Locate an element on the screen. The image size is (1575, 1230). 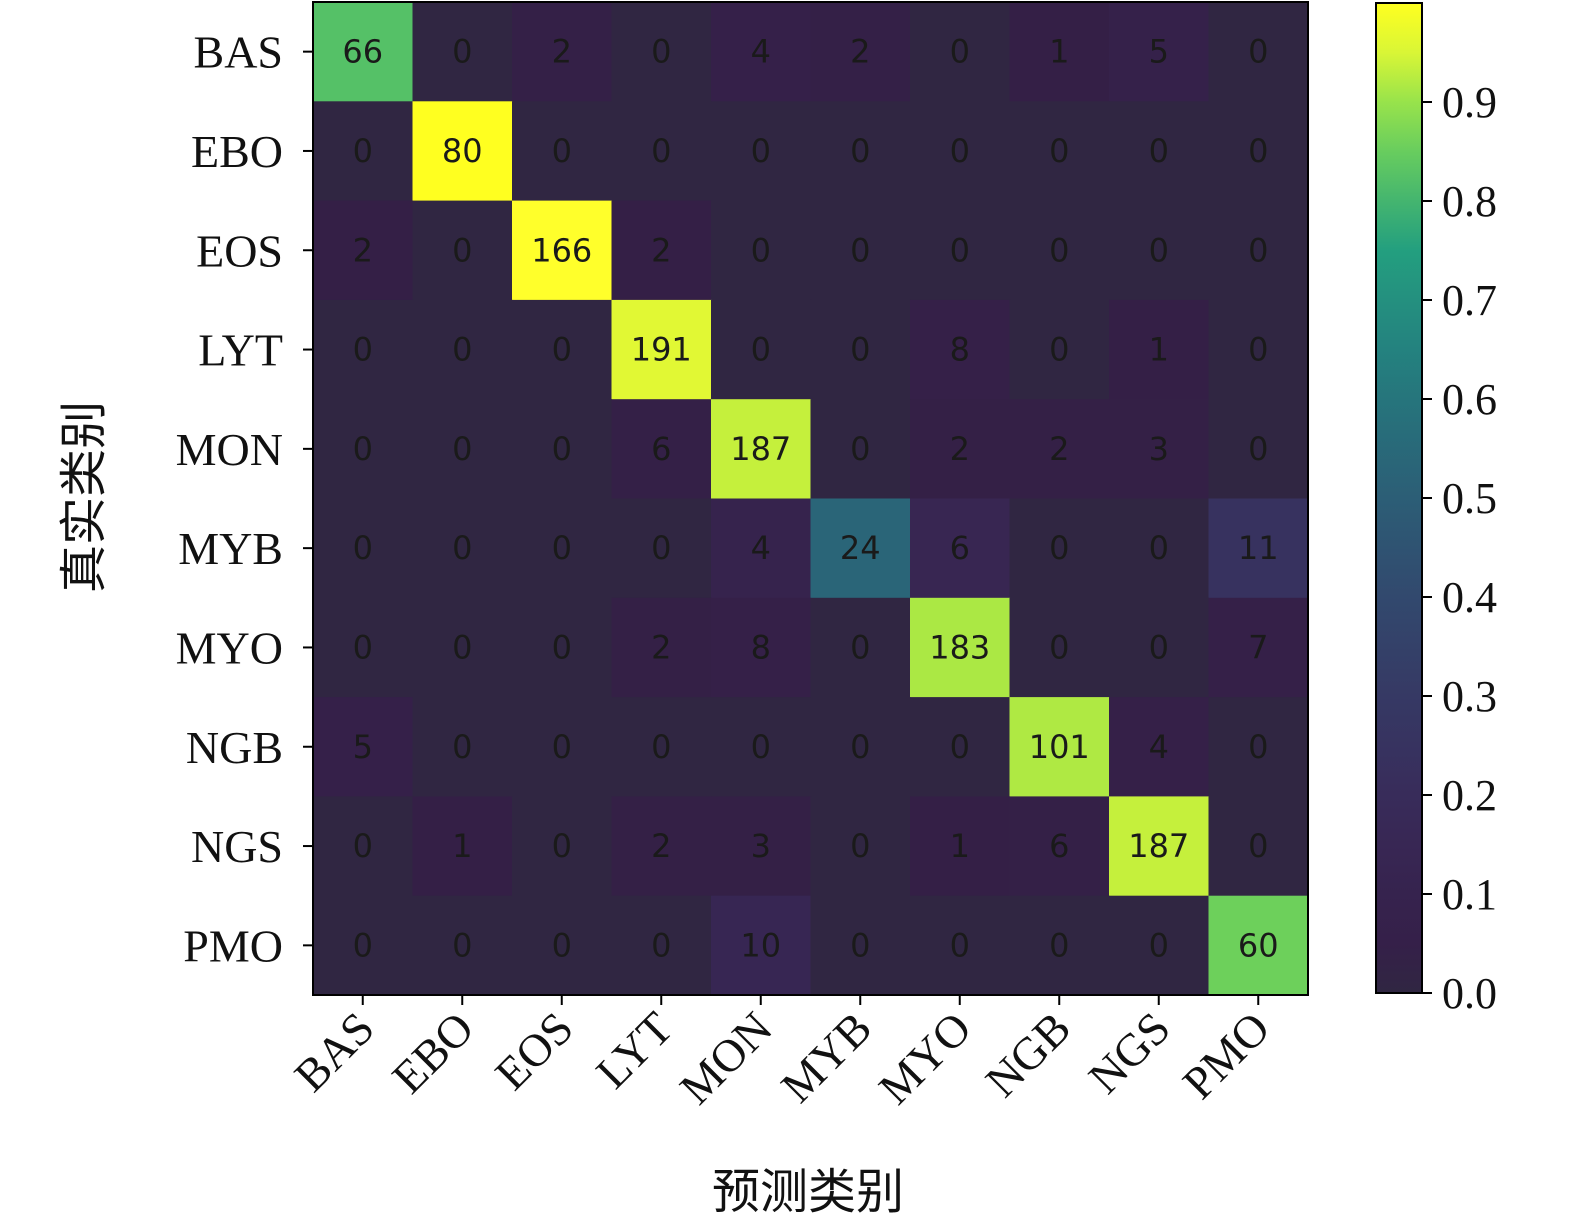
cell-value-label: 191 is located at coordinates (661, 350).